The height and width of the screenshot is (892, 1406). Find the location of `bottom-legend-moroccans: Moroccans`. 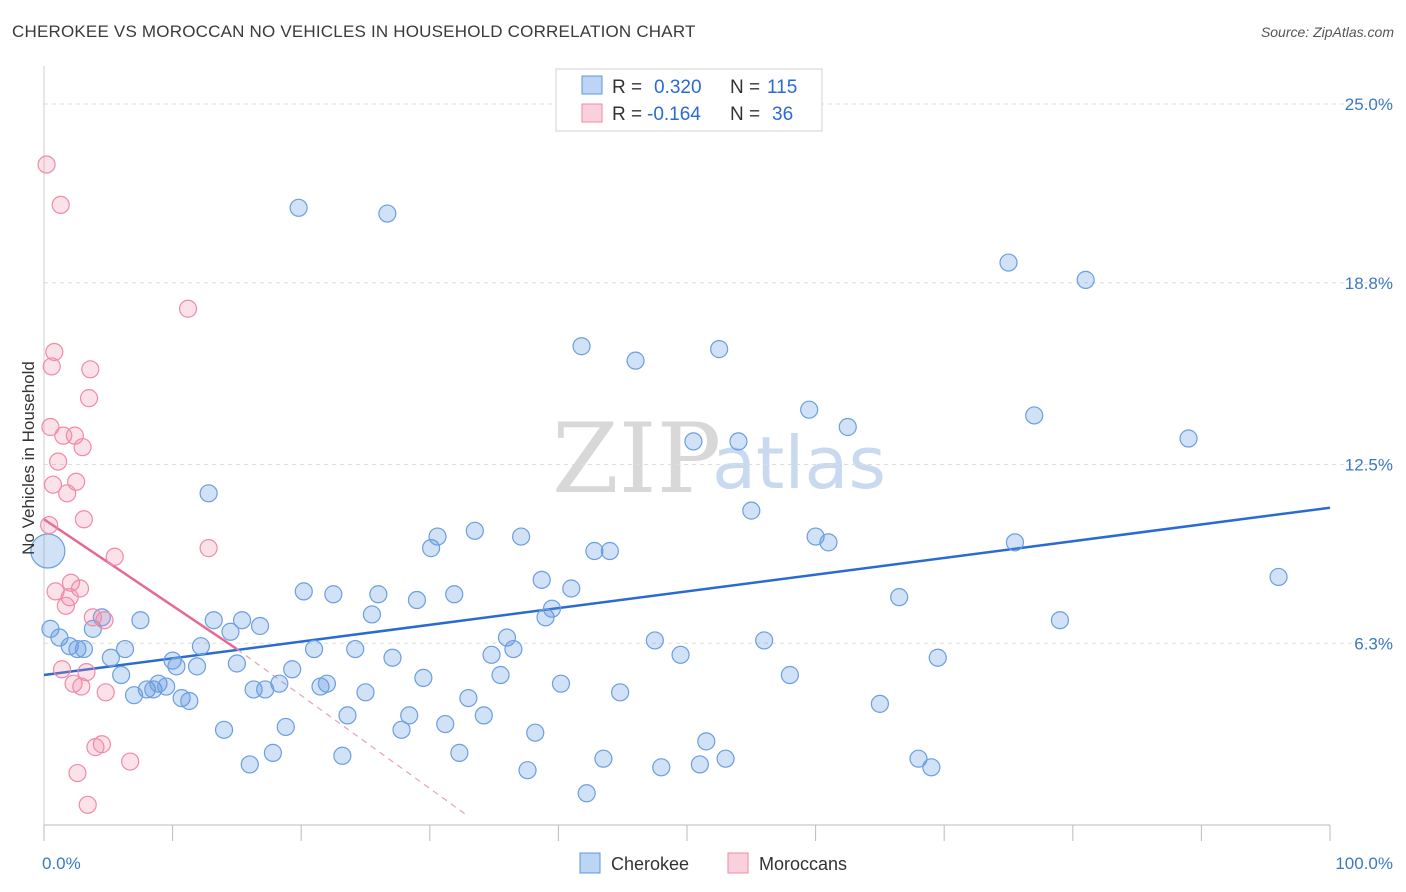

bottom-legend-moroccans: Moroccans is located at coordinates (803, 864).